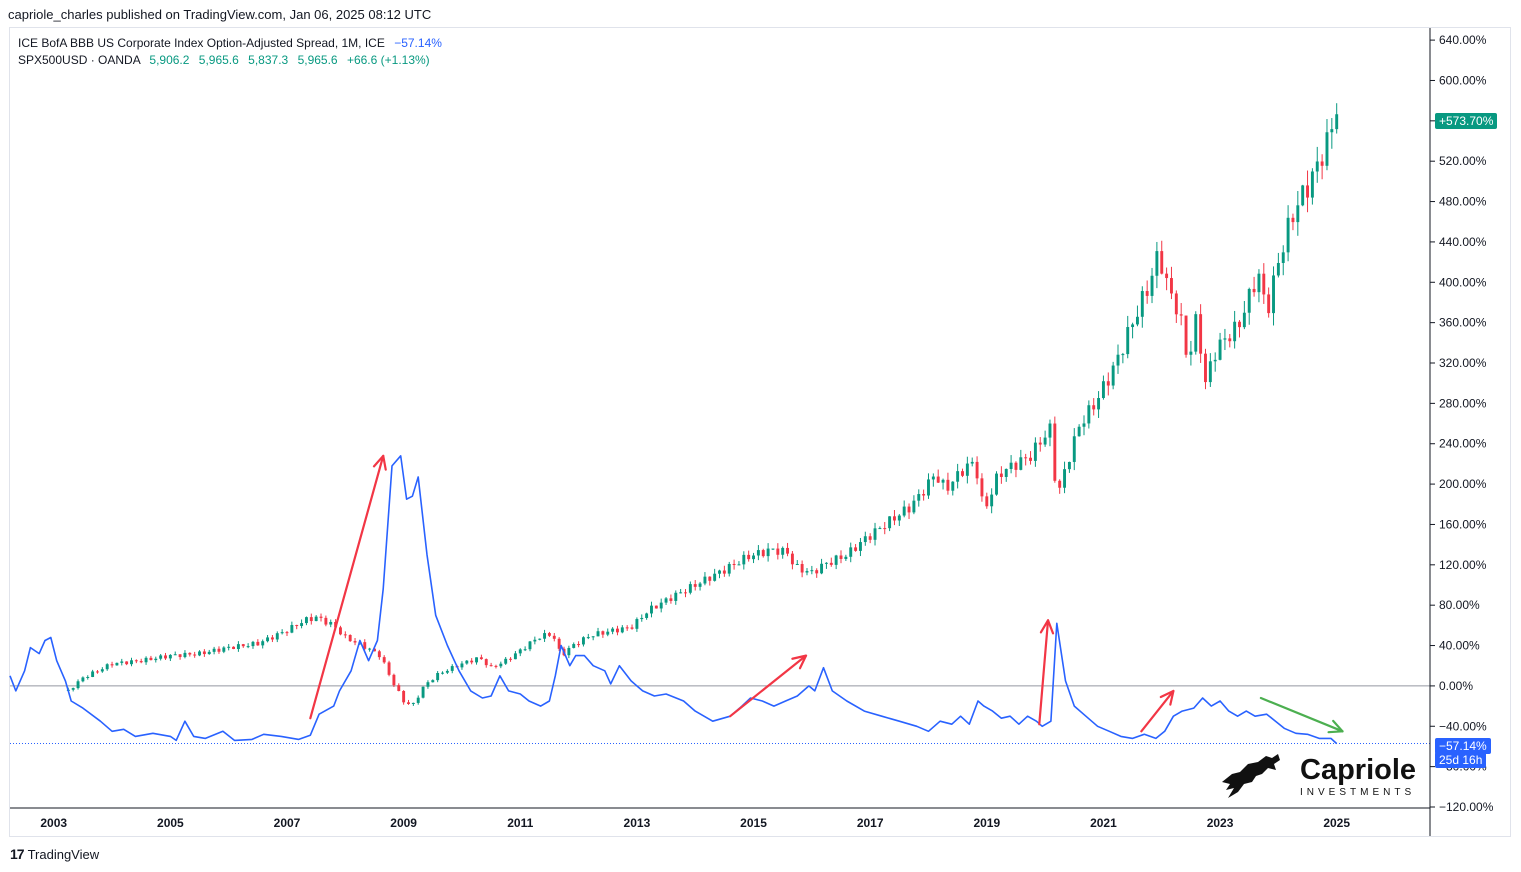 This screenshot has height=872, width=1521. I want to click on y-tick-label: 400.00%, so click(1463, 282).